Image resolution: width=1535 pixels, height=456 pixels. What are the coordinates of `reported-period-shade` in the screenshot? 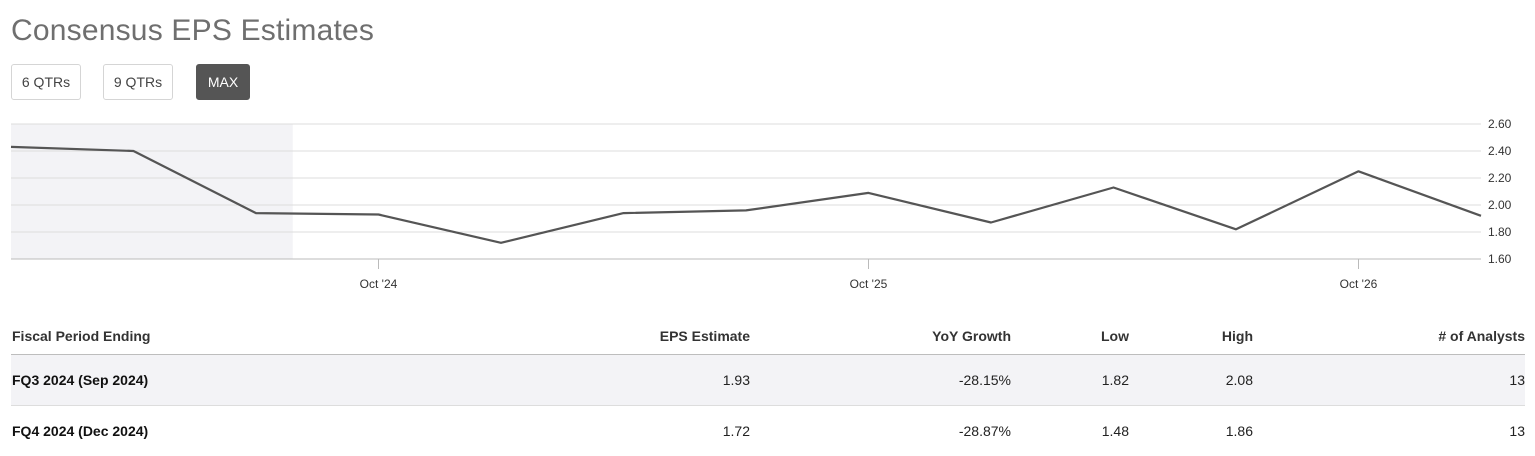 It's located at (152, 191).